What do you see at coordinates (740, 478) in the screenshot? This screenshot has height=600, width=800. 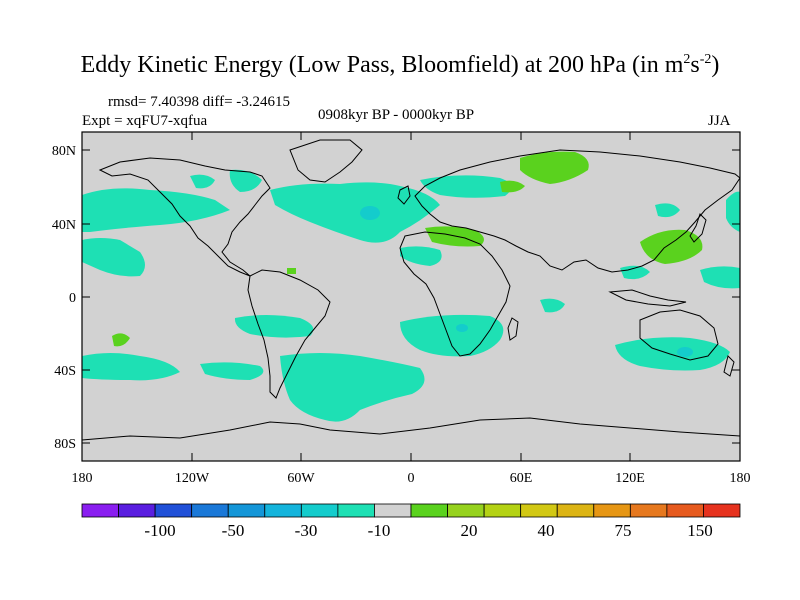 I see `lon-label-180e: 180` at bounding box center [740, 478].